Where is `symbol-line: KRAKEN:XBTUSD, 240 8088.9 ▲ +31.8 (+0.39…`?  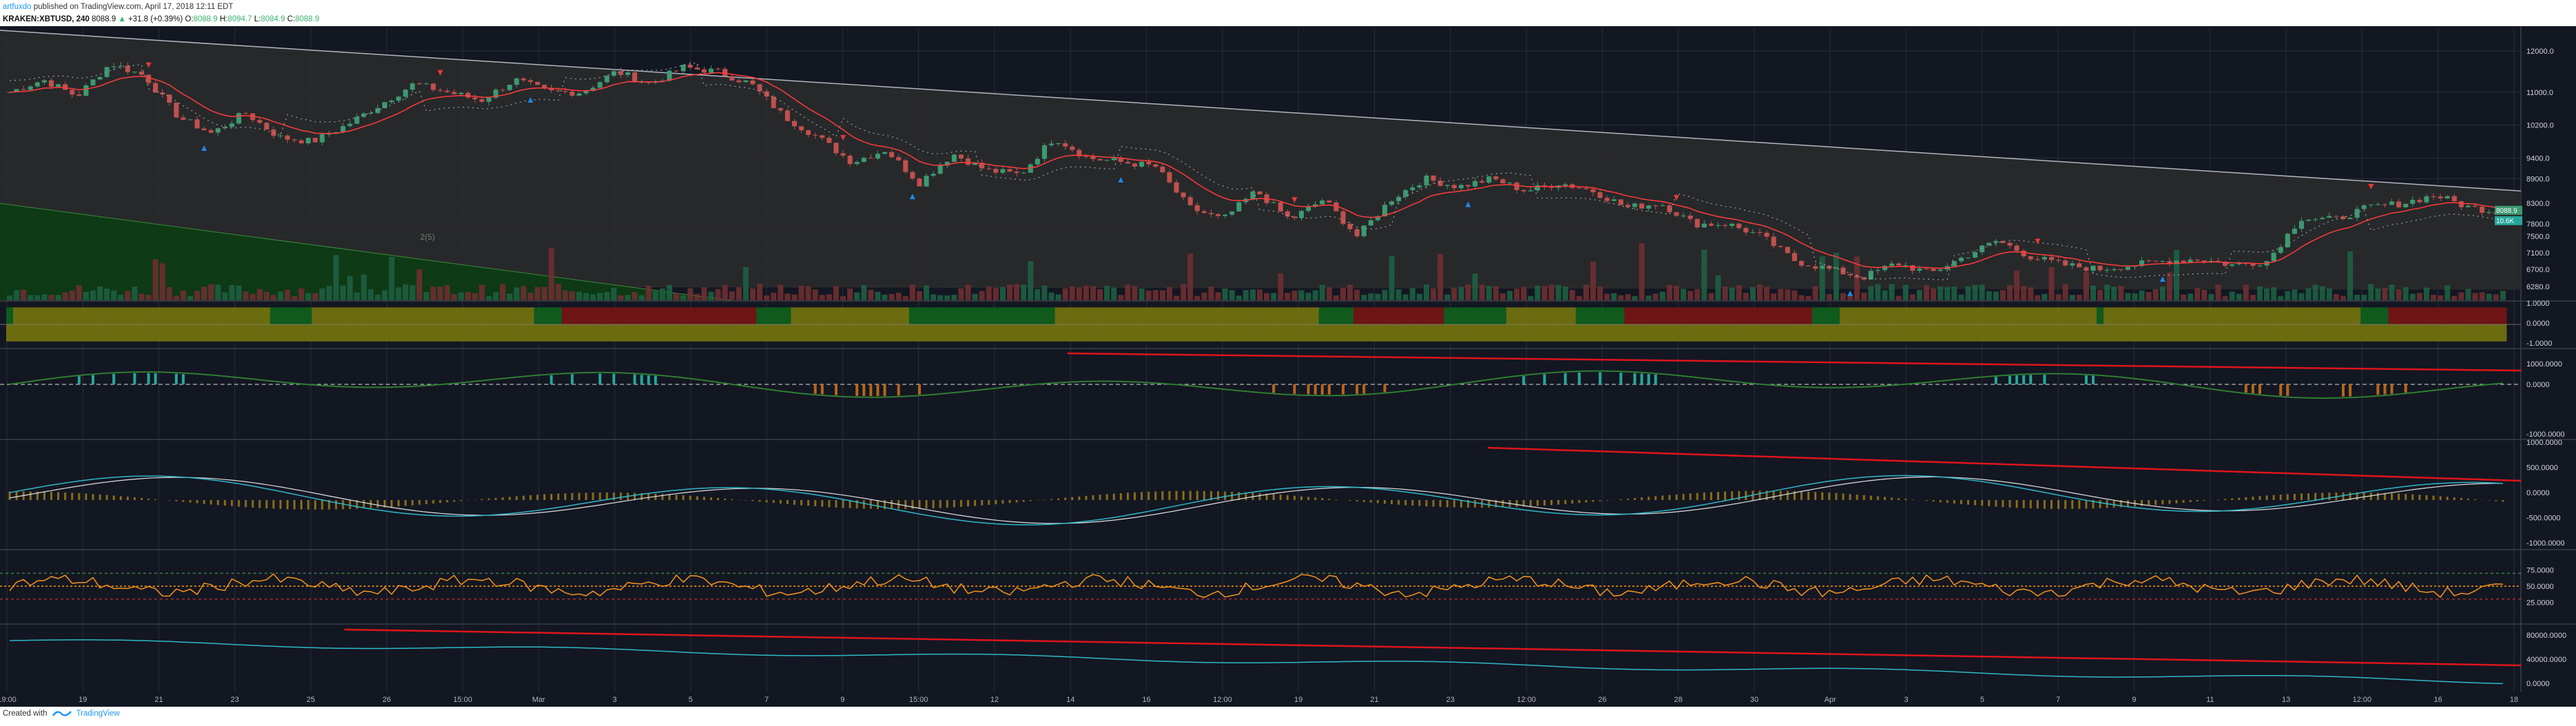
symbol-line: KRAKEN:XBTUSD, 240 8088.9 ▲ +31.8 (+0.39… is located at coordinates (161, 19).